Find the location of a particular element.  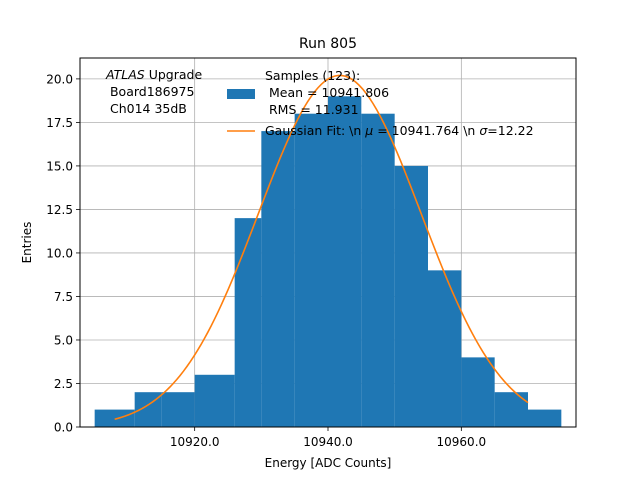

annotation-line-2: Board186975 is located at coordinates (150, 91).